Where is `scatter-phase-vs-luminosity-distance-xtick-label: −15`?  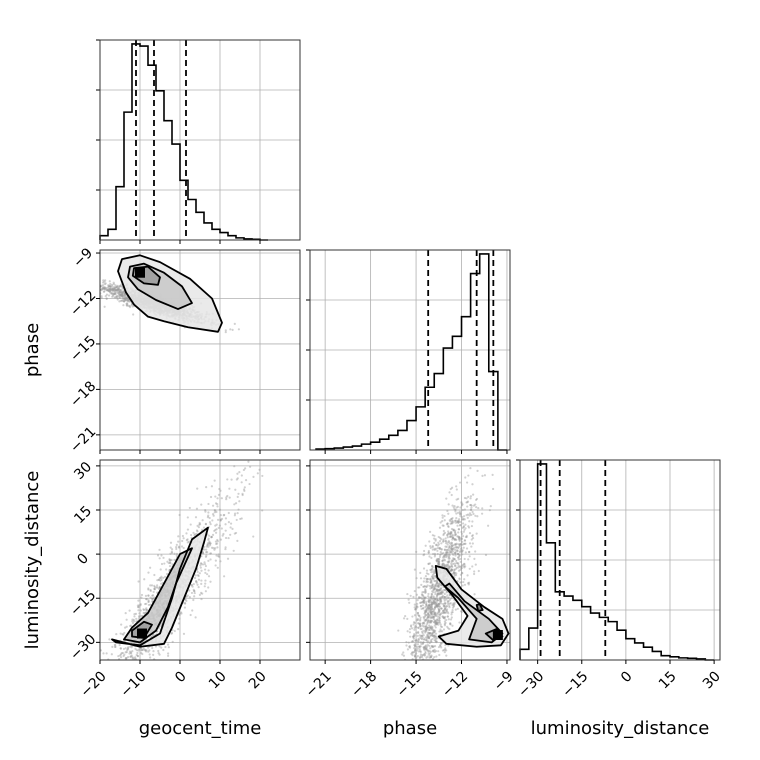 scatter-phase-vs-luminosity-distance-xtick-label: −15 is located at coordinates (410, 684).